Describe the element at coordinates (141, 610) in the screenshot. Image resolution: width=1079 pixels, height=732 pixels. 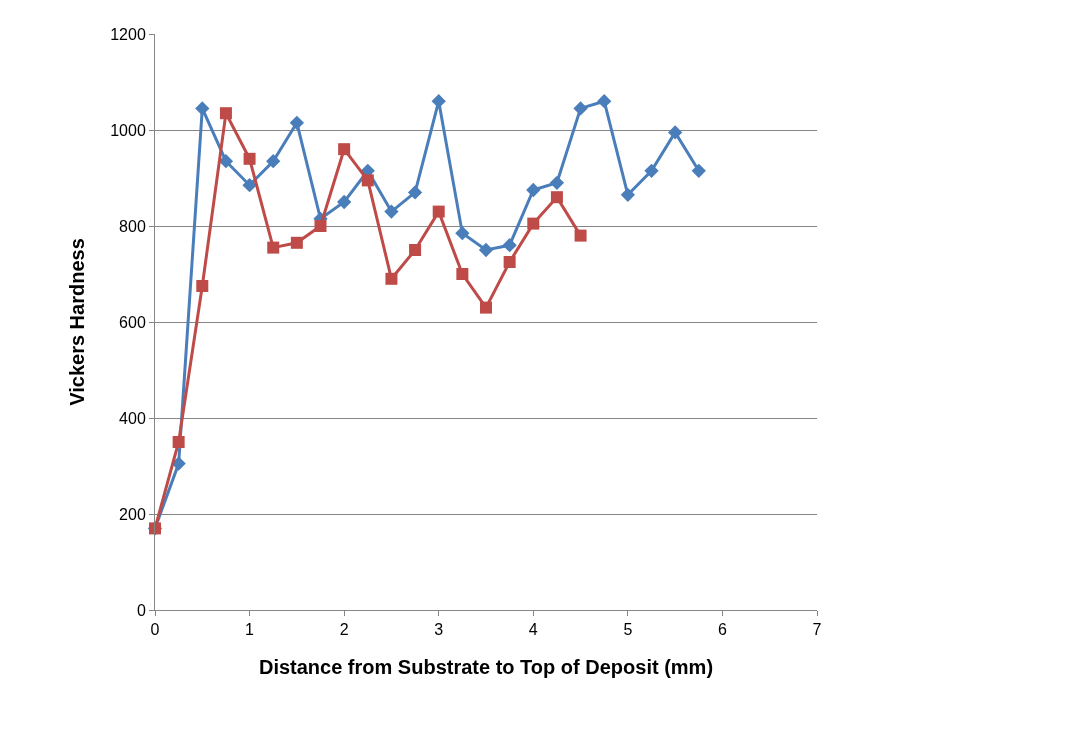
I see `y-tick-label: 0` at that location.